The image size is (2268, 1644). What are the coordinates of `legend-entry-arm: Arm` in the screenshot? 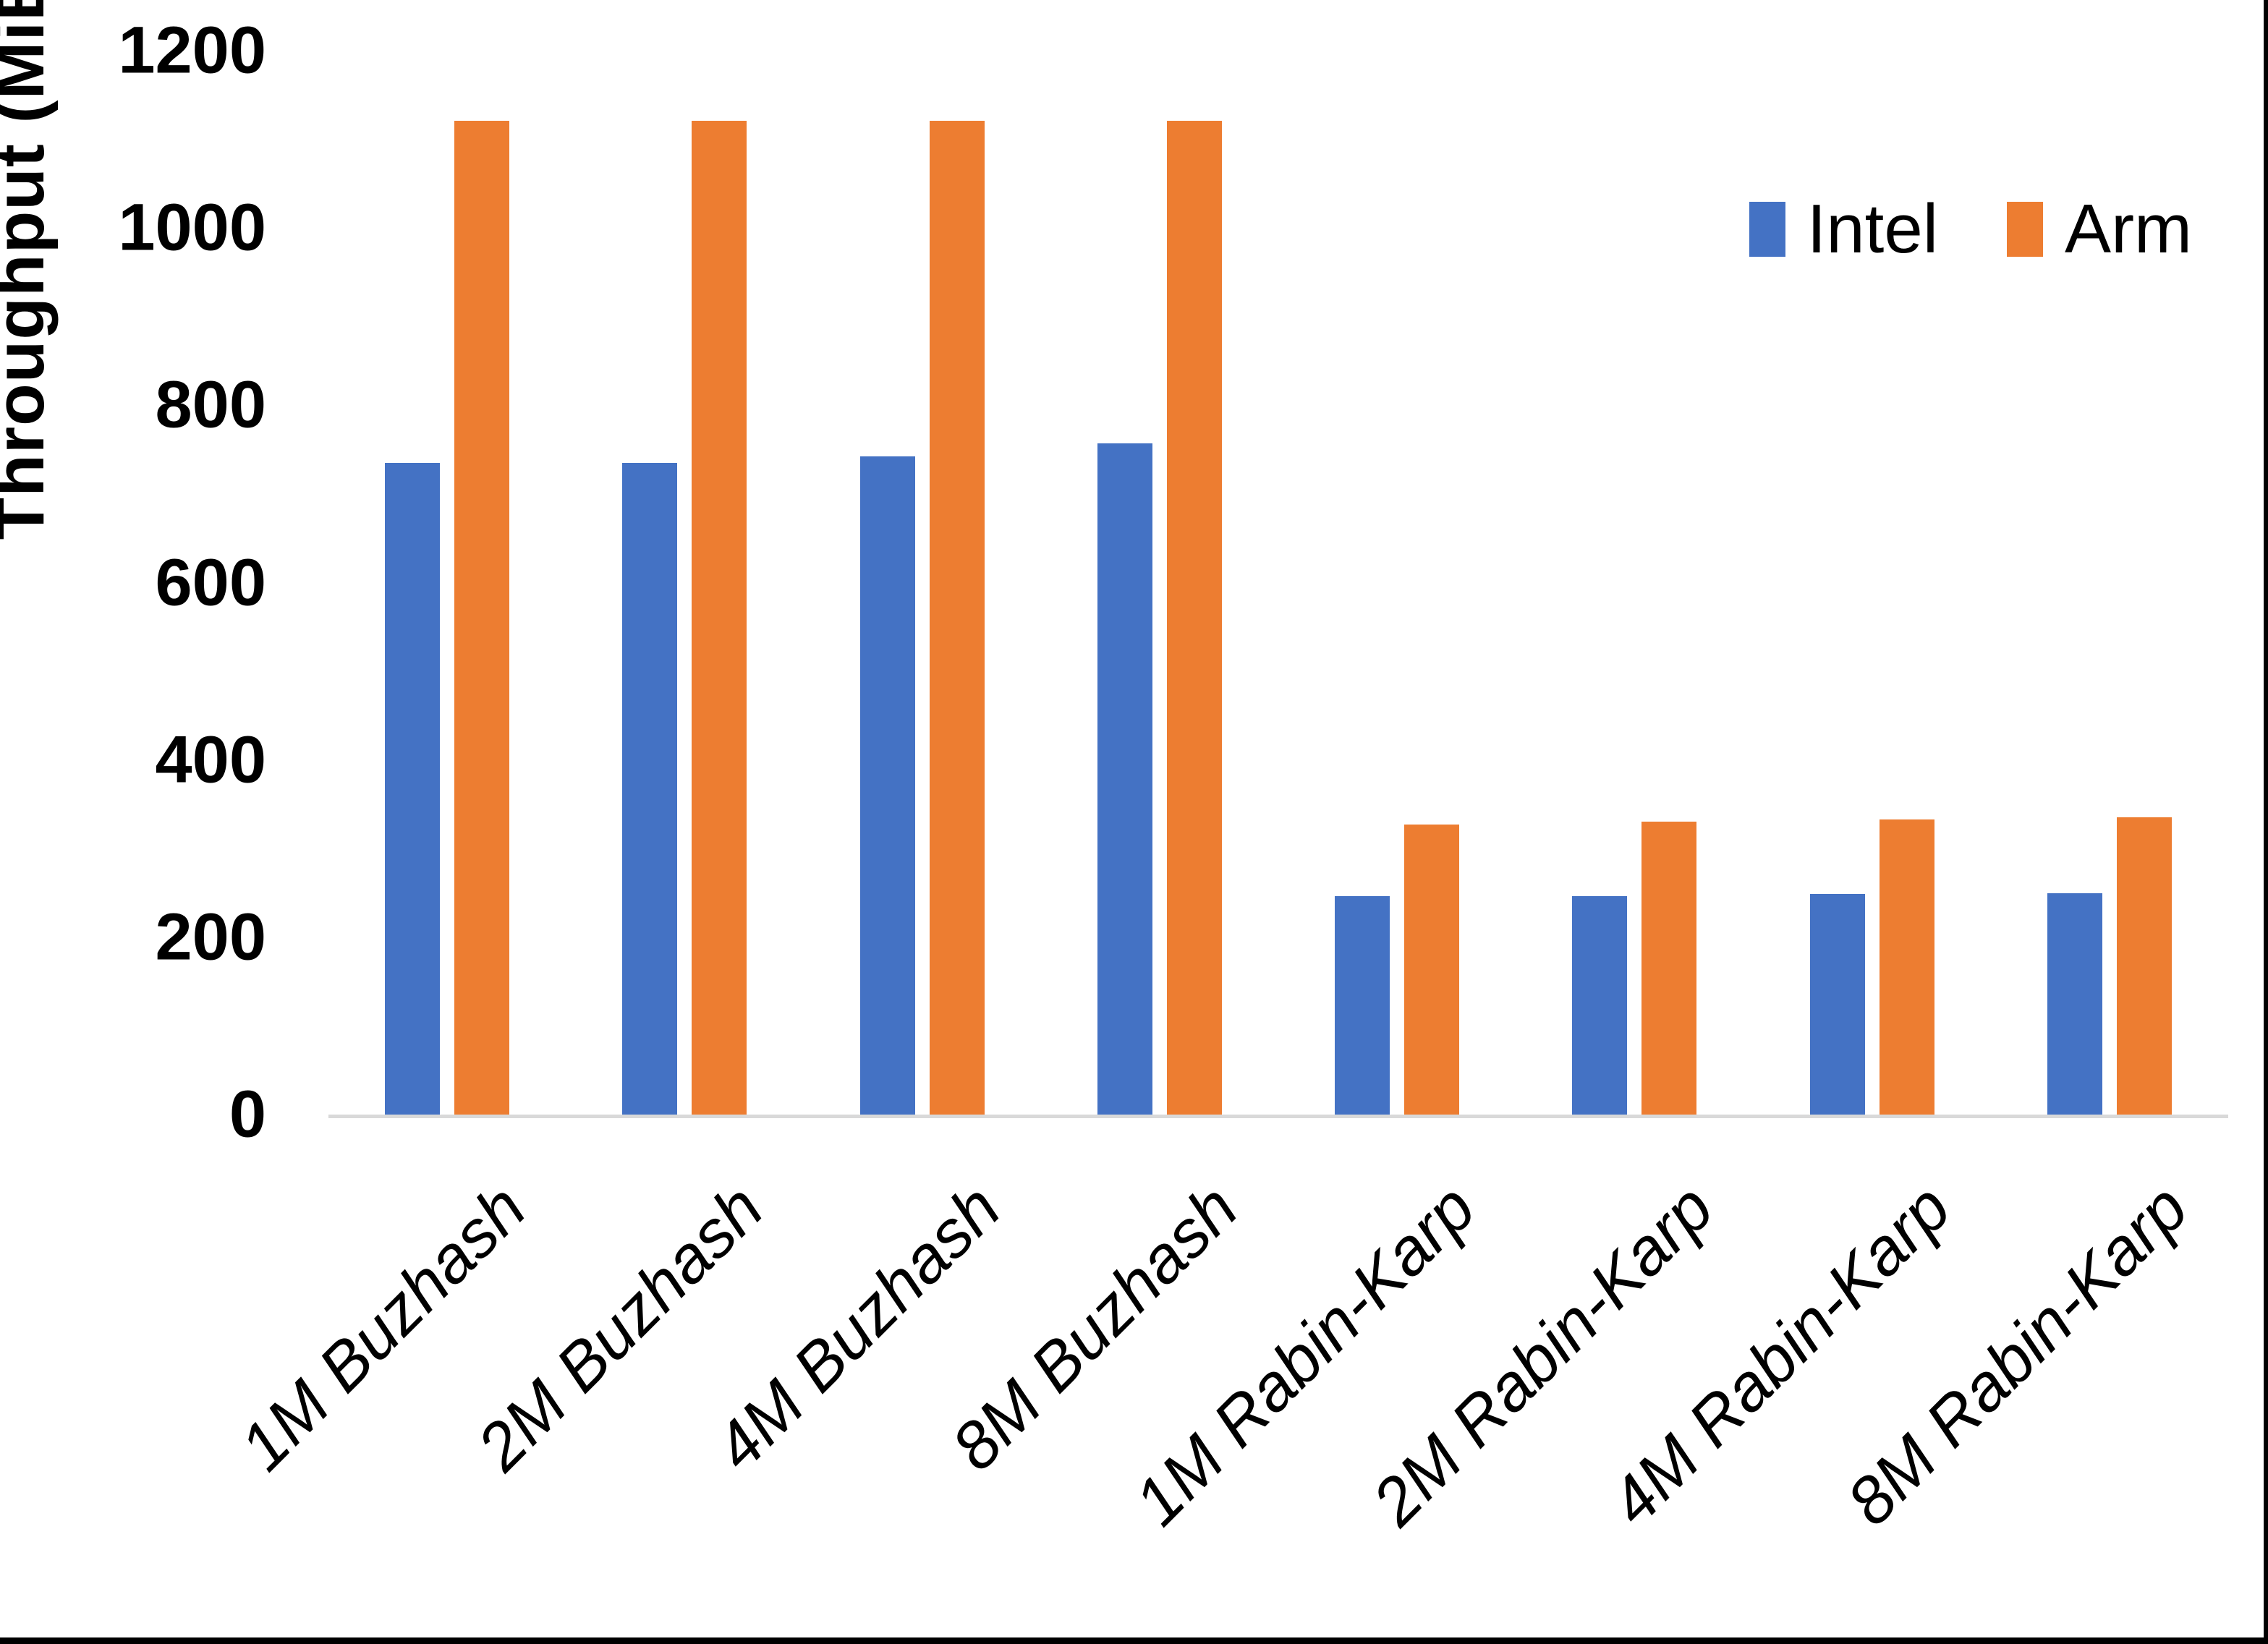 It's located at (2099, 229).